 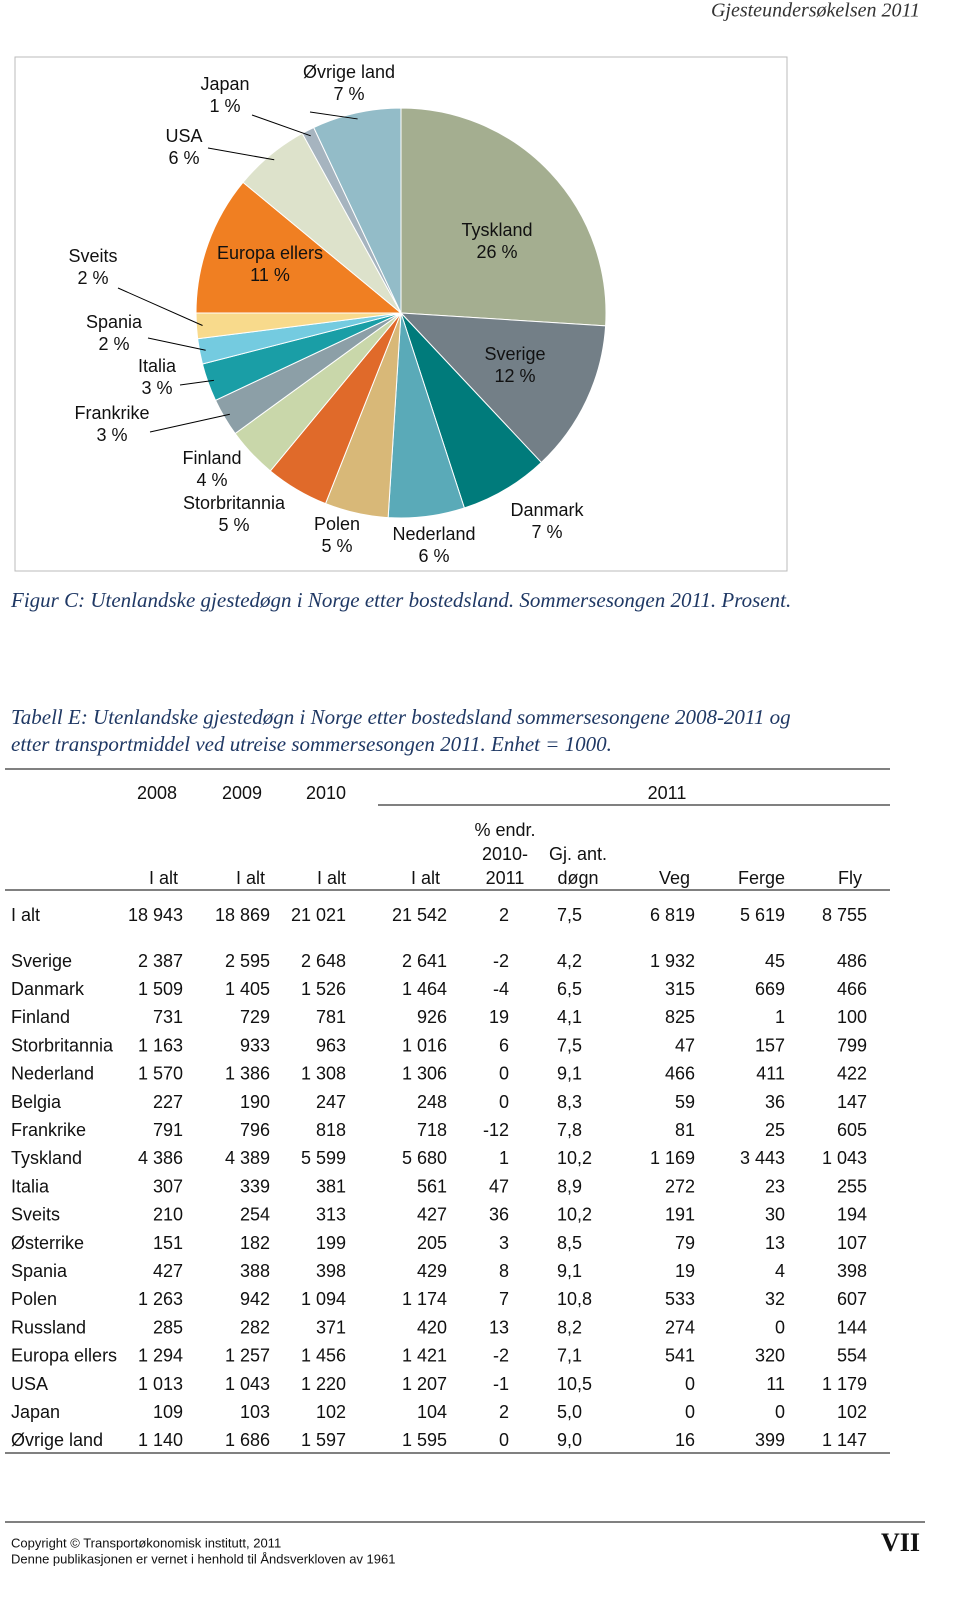 I want to click on column-header: 2011, so click(x=505, y=878).